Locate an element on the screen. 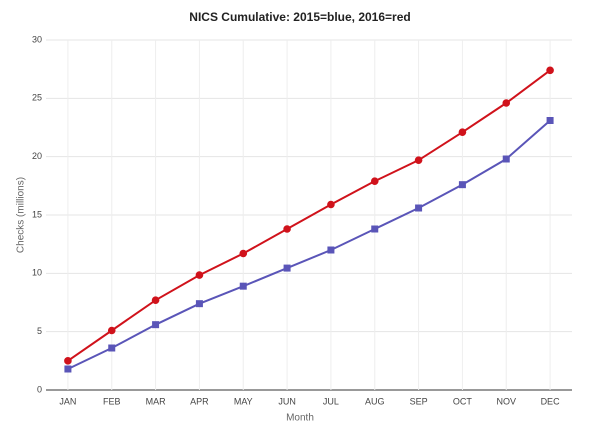 This screenshot has width=600, height=434. x-tick-label: APR is located at coordinates (199, 401).